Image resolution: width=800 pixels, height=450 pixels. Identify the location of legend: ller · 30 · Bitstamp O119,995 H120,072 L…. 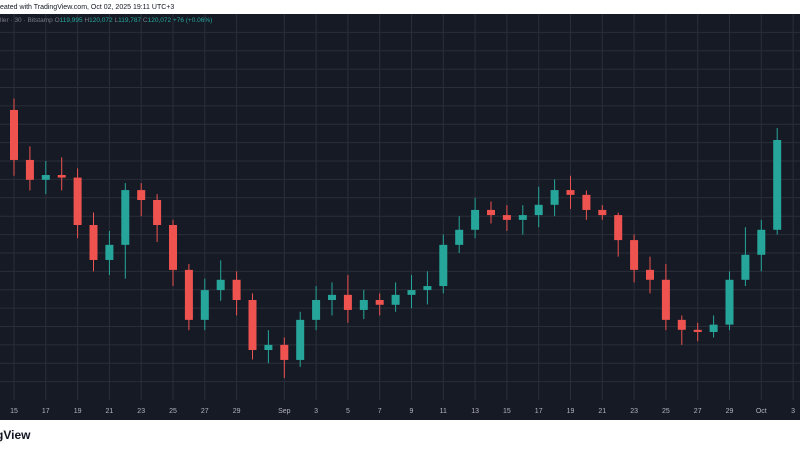
(106, 20).